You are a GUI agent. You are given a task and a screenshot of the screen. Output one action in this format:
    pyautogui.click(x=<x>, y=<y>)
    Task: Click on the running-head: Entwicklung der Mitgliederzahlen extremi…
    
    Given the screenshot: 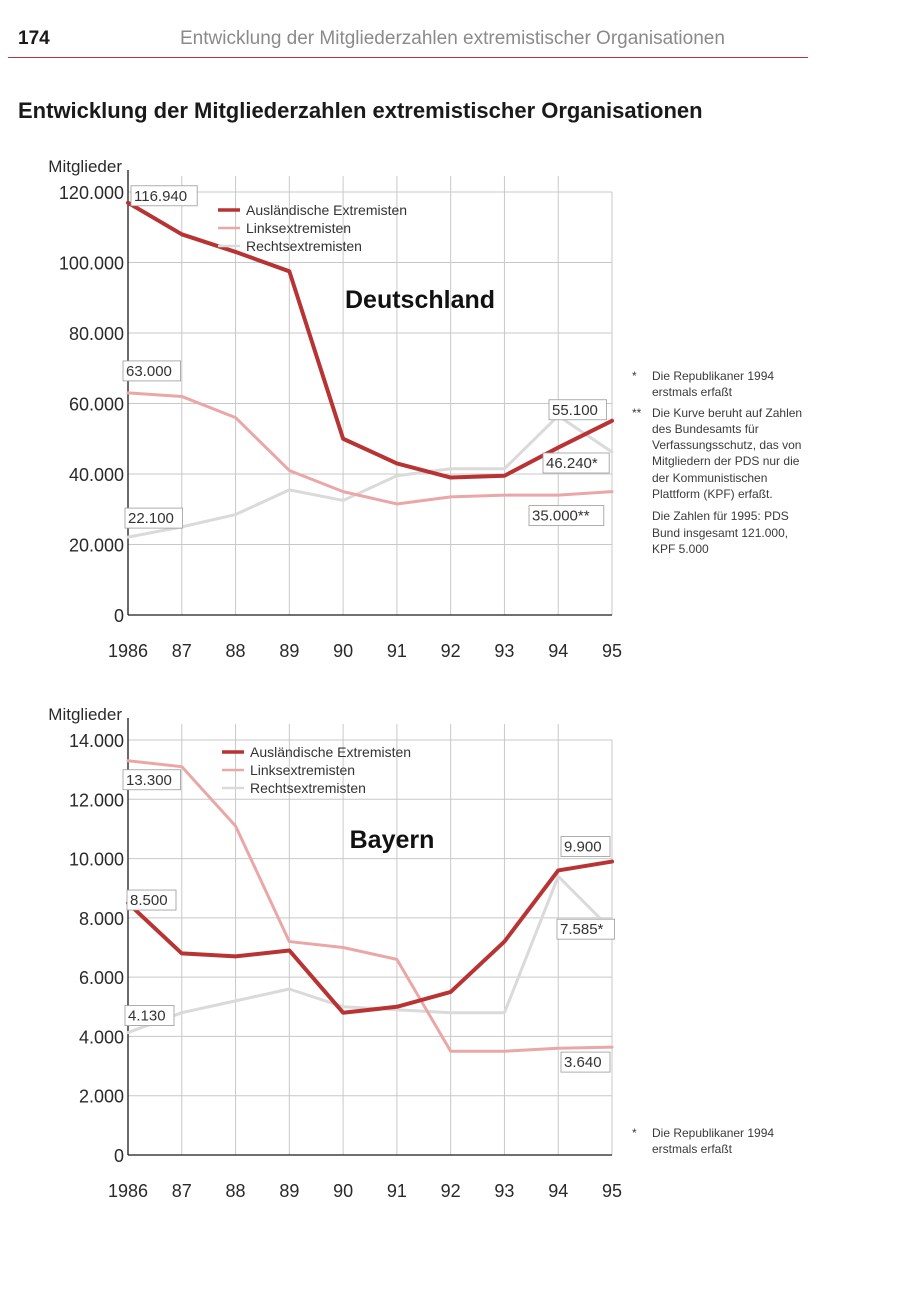 What is the action you would take?
    pyautogui.click(x=452, y=38)
    